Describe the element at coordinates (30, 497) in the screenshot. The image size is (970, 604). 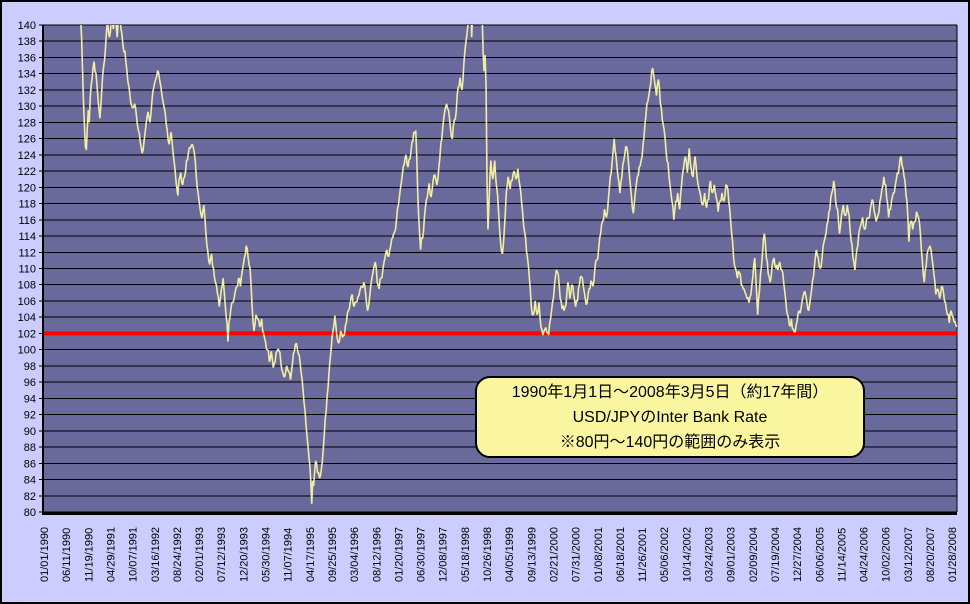
I see `y-tick-label: 82` at that location.